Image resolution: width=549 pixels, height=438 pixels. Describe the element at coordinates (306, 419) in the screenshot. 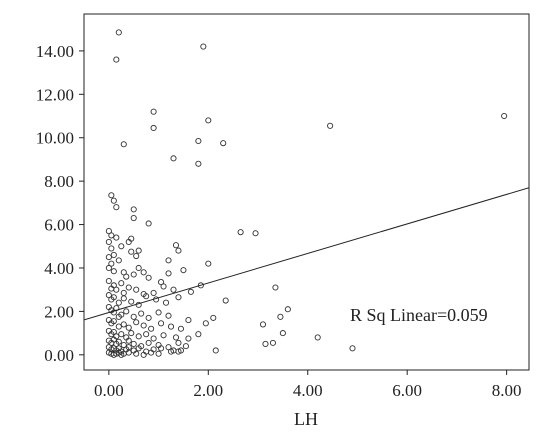

I see `x-axis-title: LH` at that location.